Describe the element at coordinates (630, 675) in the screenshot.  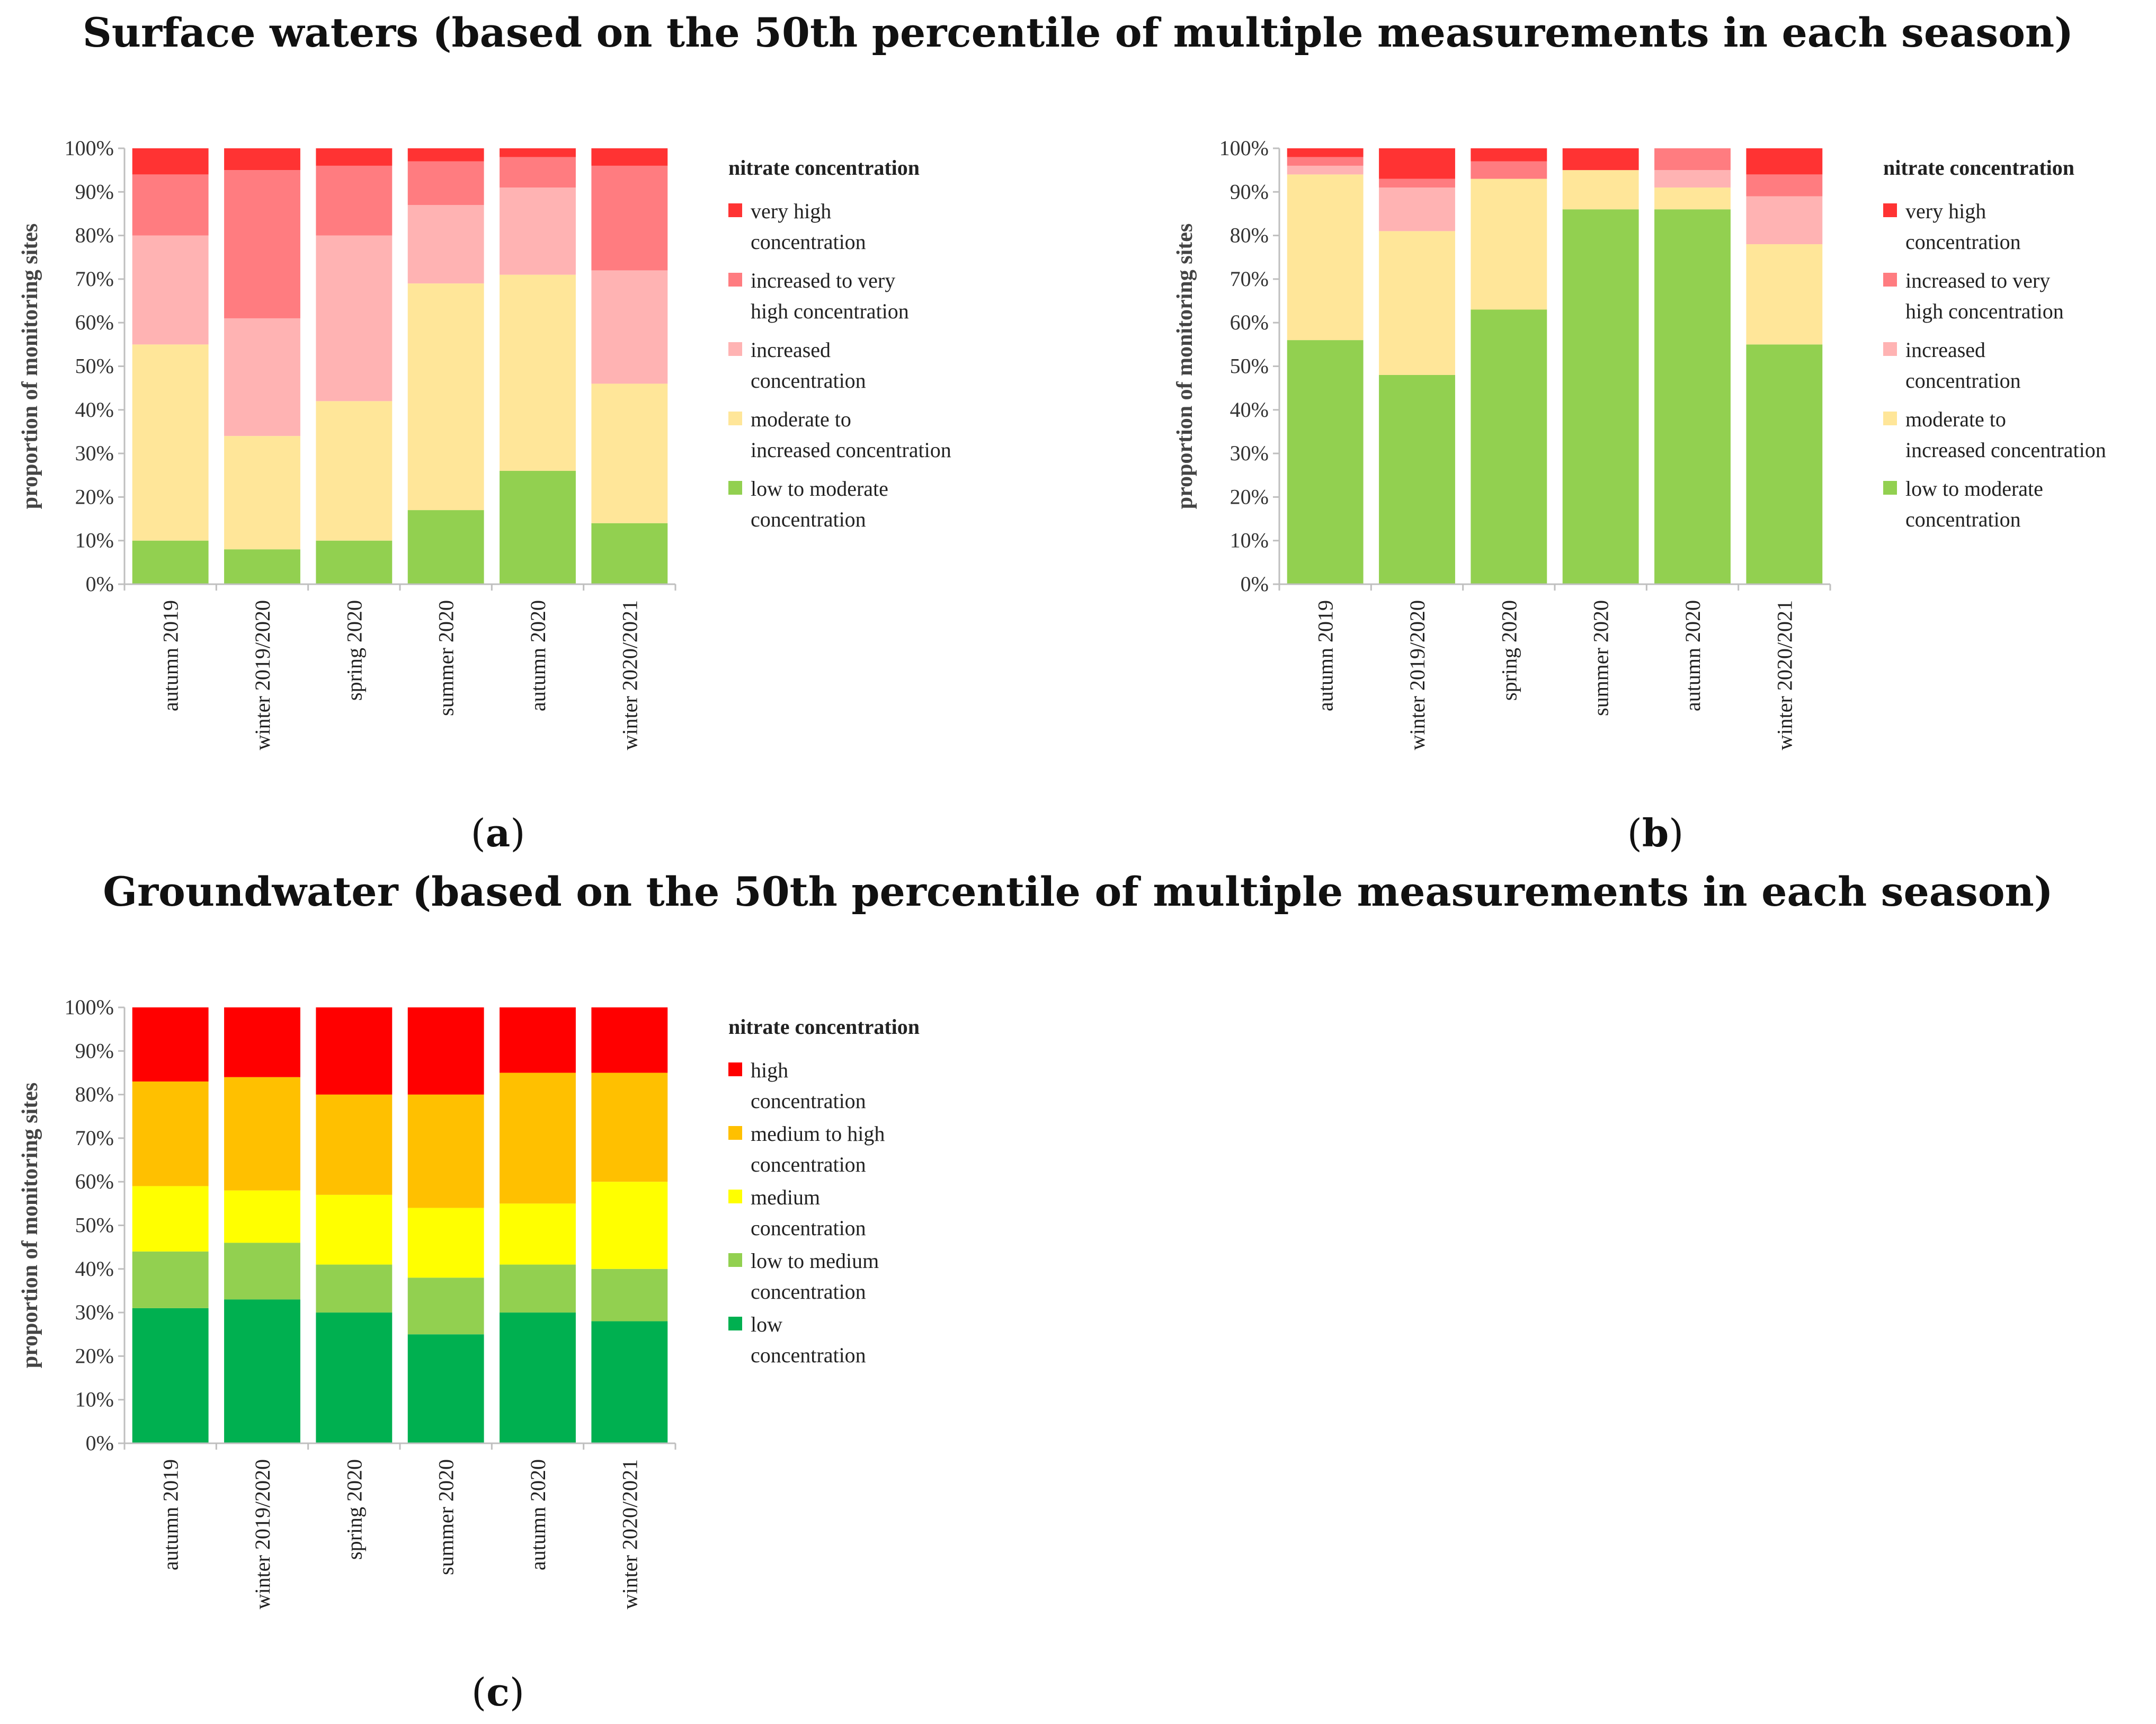
I see `x-category-label: winter 2020/2021` at that location.